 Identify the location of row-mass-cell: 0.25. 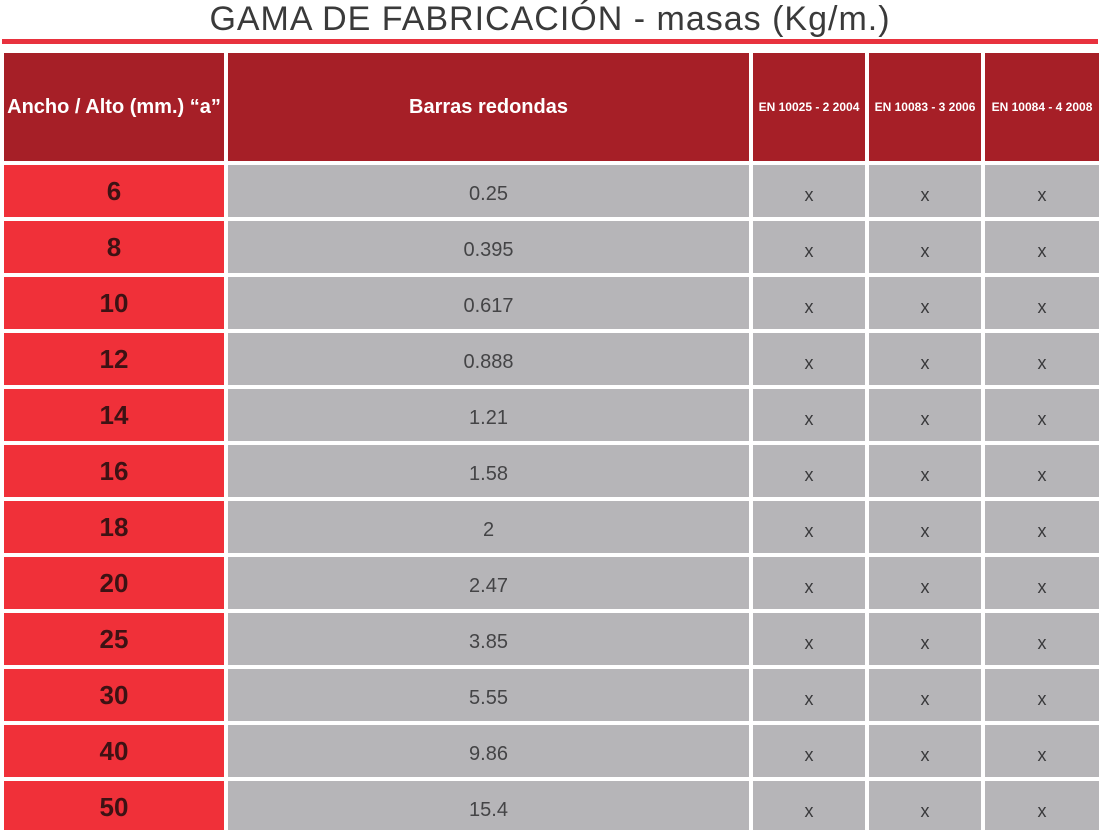
(488, 191).